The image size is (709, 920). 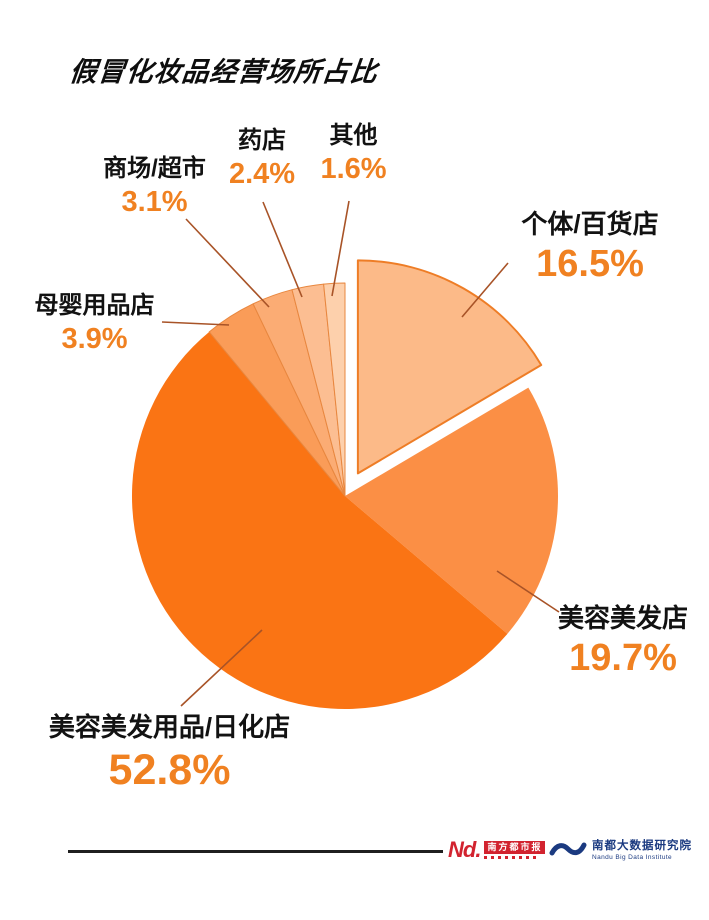 I want to click on slice-percentage: 3.9%, so click(x=94, y=338).